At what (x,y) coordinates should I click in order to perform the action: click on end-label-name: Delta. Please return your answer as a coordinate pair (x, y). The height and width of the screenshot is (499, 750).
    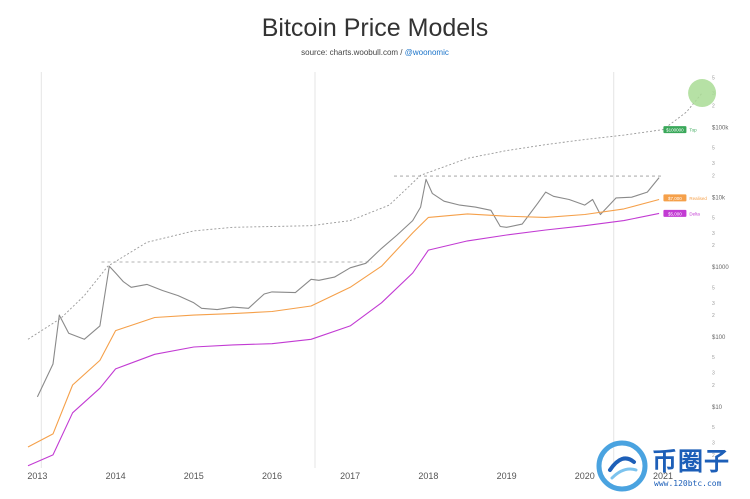
    Looking at the image, I should click on (694, 213).